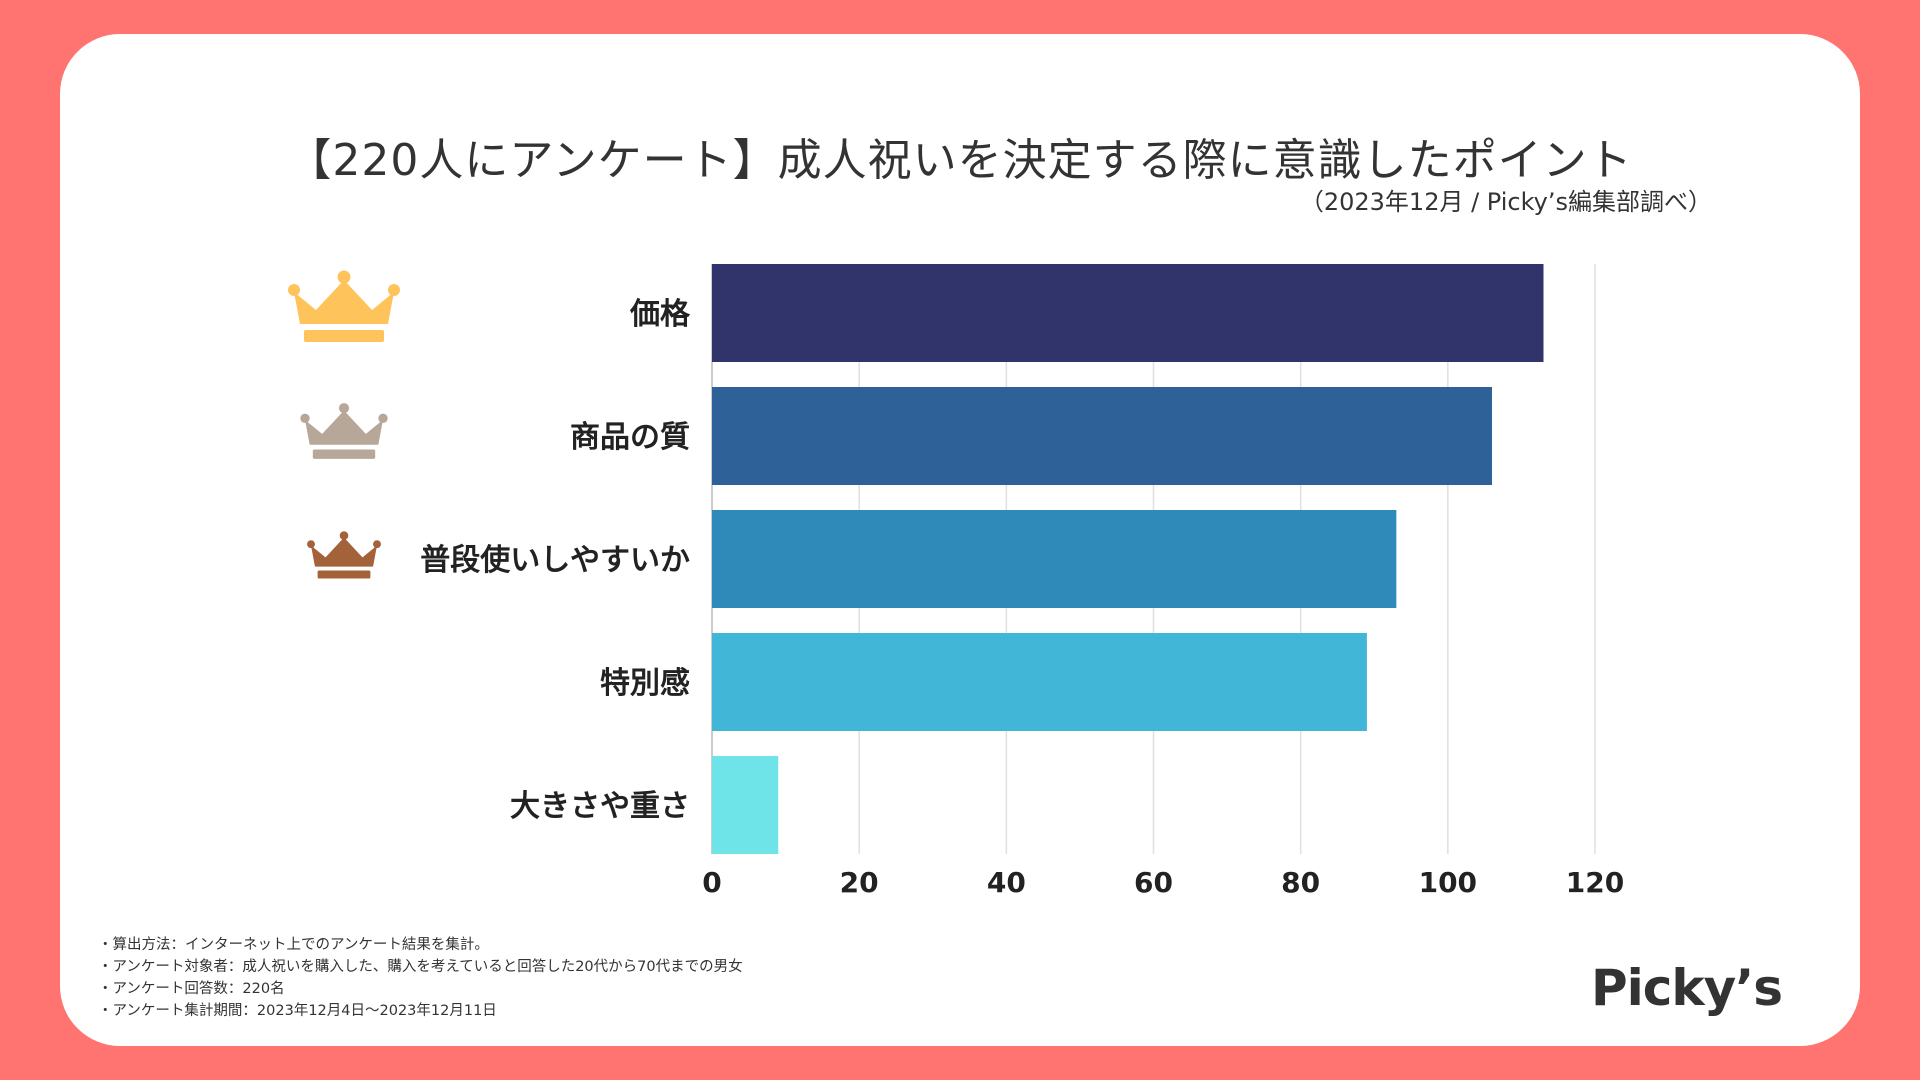 This screenshot has width=1920, height=1080. Describe the element at coordinates (1505, 202) in the screenshot. I see `chart-subtitle: （2023年12月 / Picky’s編集部調べ）` at that location.